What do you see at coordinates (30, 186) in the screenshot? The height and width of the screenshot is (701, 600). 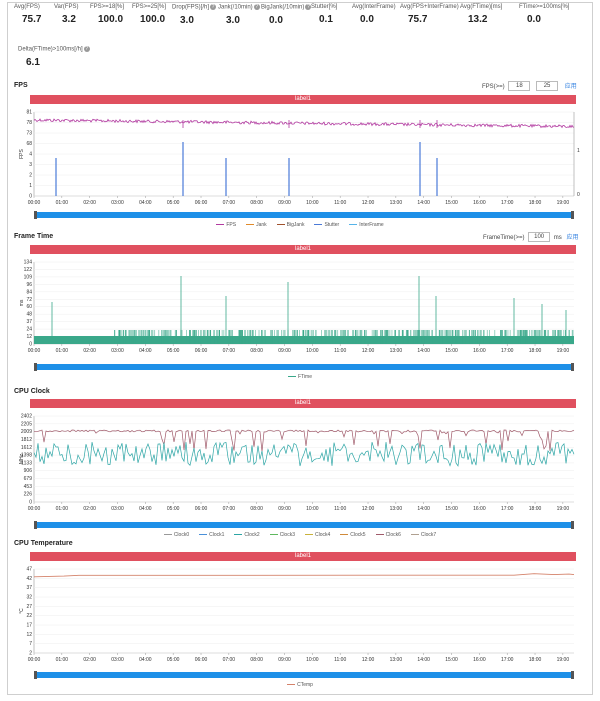 I see `y-tick-label: 1` at bounding box center [30, 186].